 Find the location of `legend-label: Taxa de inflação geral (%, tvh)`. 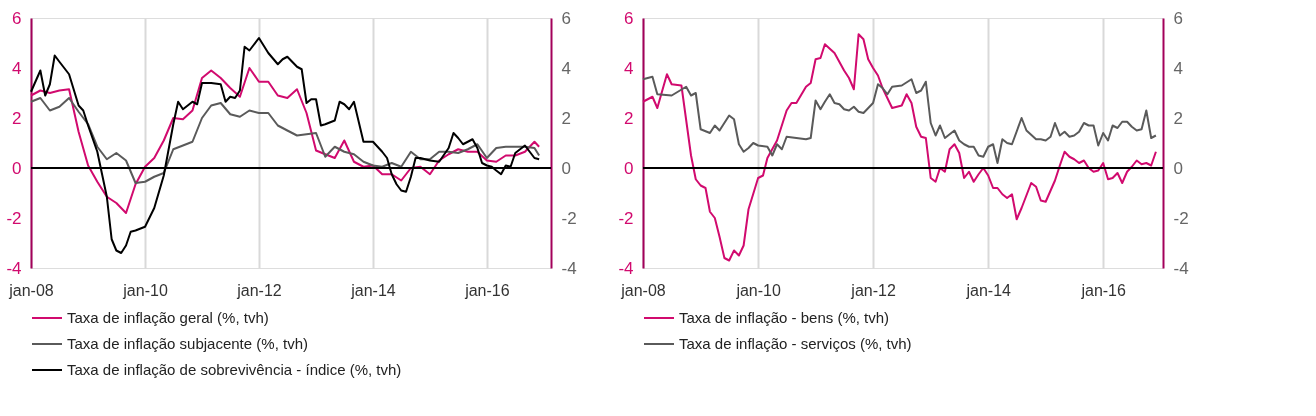

legend-label: Taxa de inflação geral (%, tvh) is located at coordinates (168, 317).